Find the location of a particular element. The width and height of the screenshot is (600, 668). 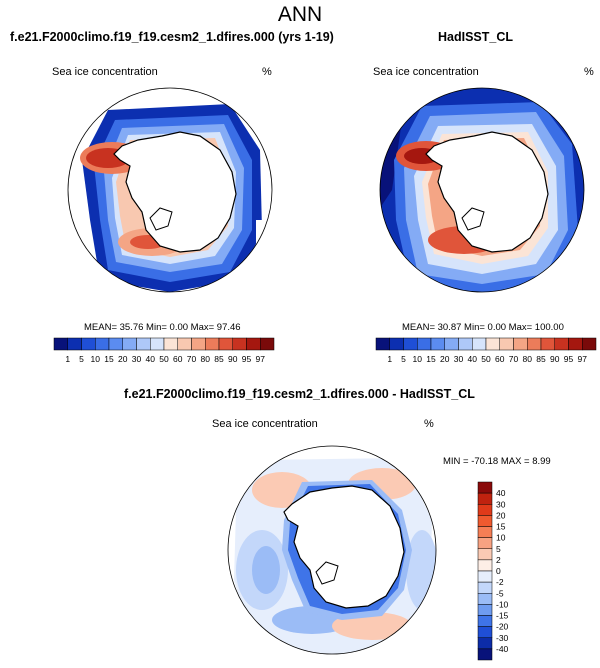

colorbar1-tick-label: 40 is located at coordinates (151, 359).